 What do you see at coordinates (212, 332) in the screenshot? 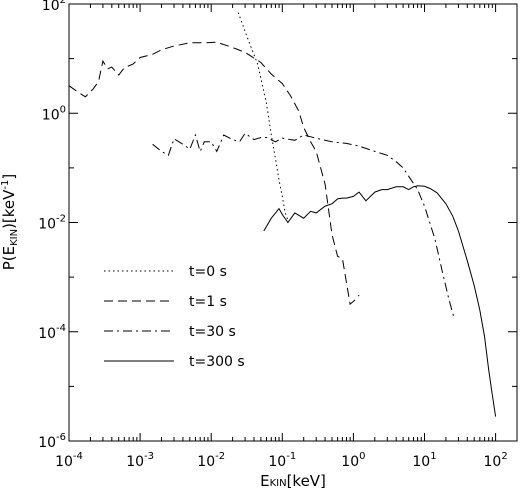
I see `legend-label: t=30 s` at bounding box center [212, 332].